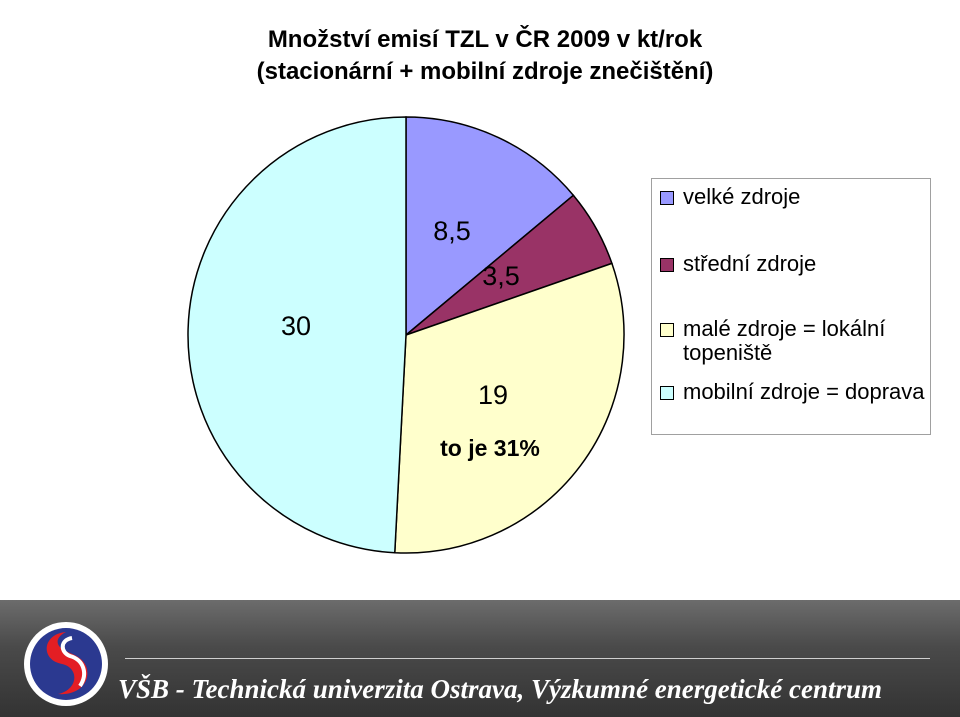 This screenshot has height=717, width=960. Describe the element at coordinates (784, 340) in the screenshot. I see `legend-label-male: malé zdroje = lokální topeniště` at that location.